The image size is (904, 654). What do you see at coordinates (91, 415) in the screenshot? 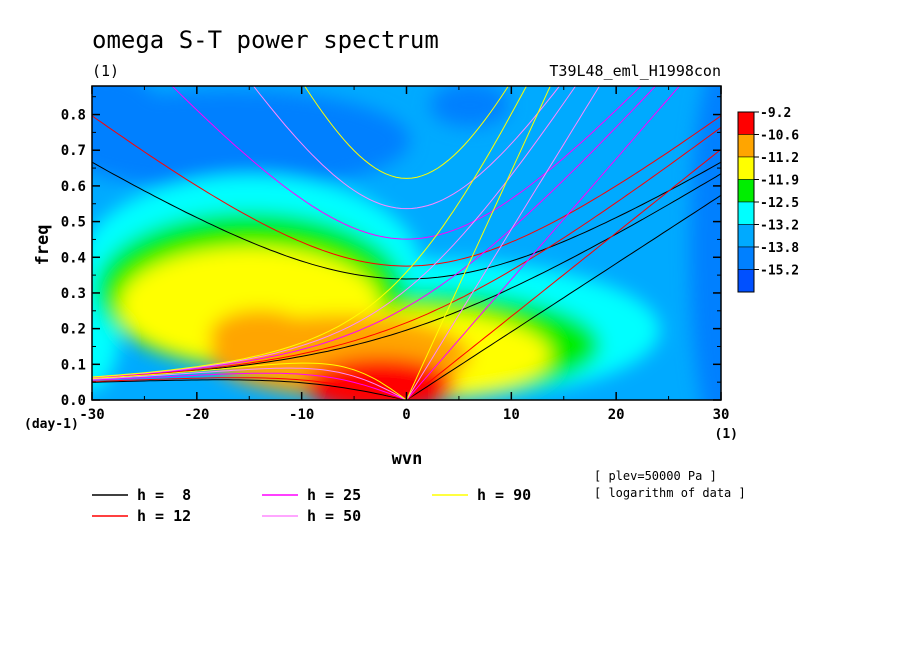
I see `x-tick-label: -30` at bounding box center [91, 415].